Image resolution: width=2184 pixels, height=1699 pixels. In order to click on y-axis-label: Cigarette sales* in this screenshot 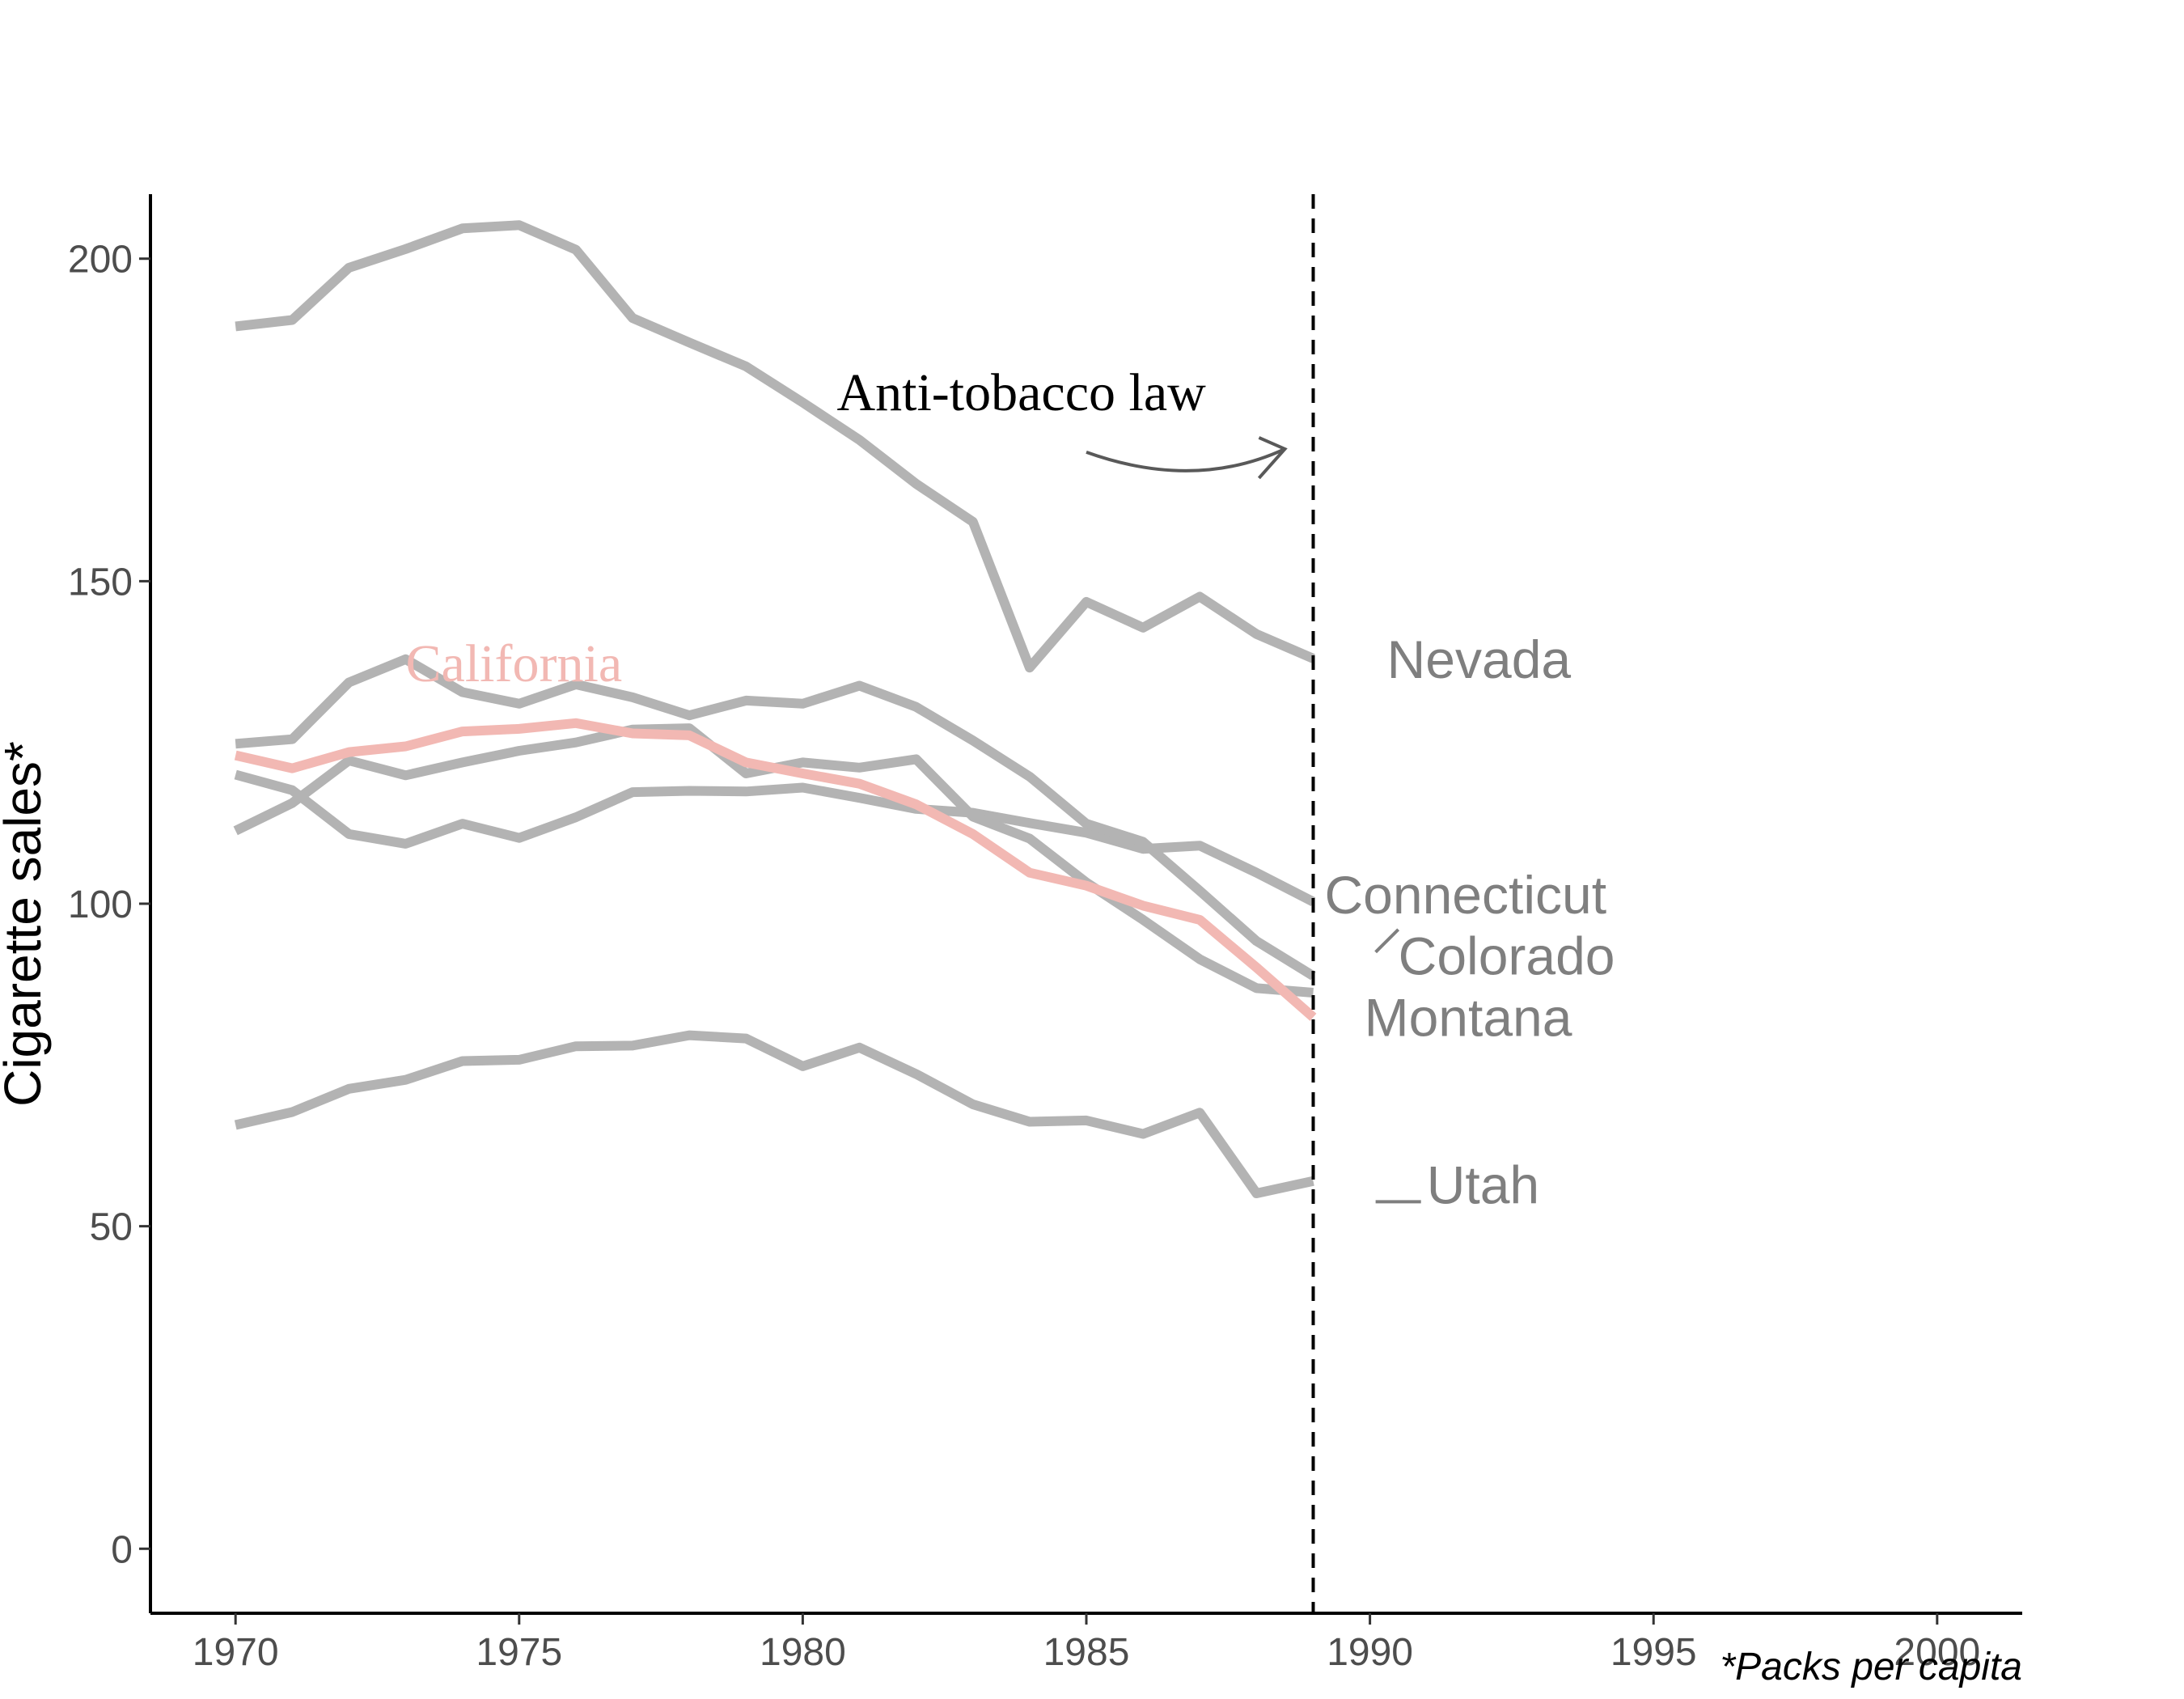, I will do `click(26, 924)`.